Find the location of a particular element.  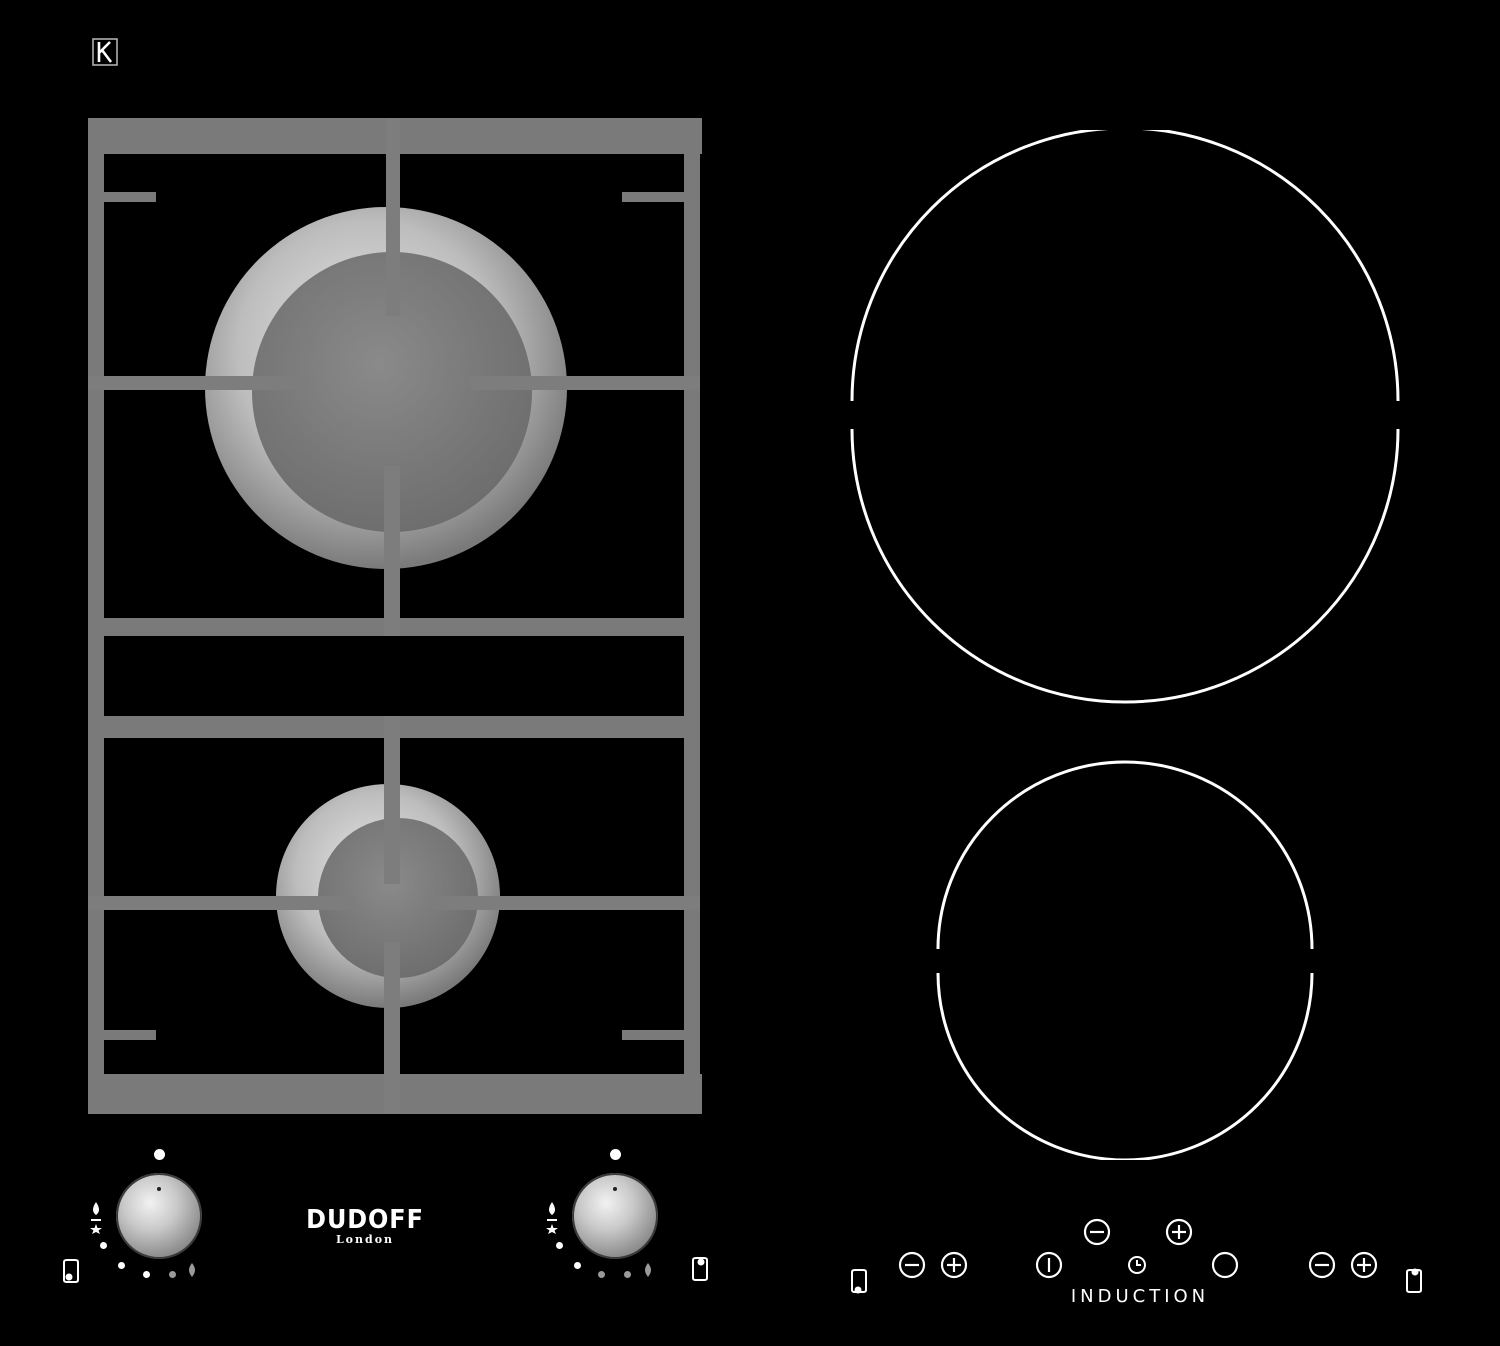

timer-plus-button is located at coordinates (1179, 1232).